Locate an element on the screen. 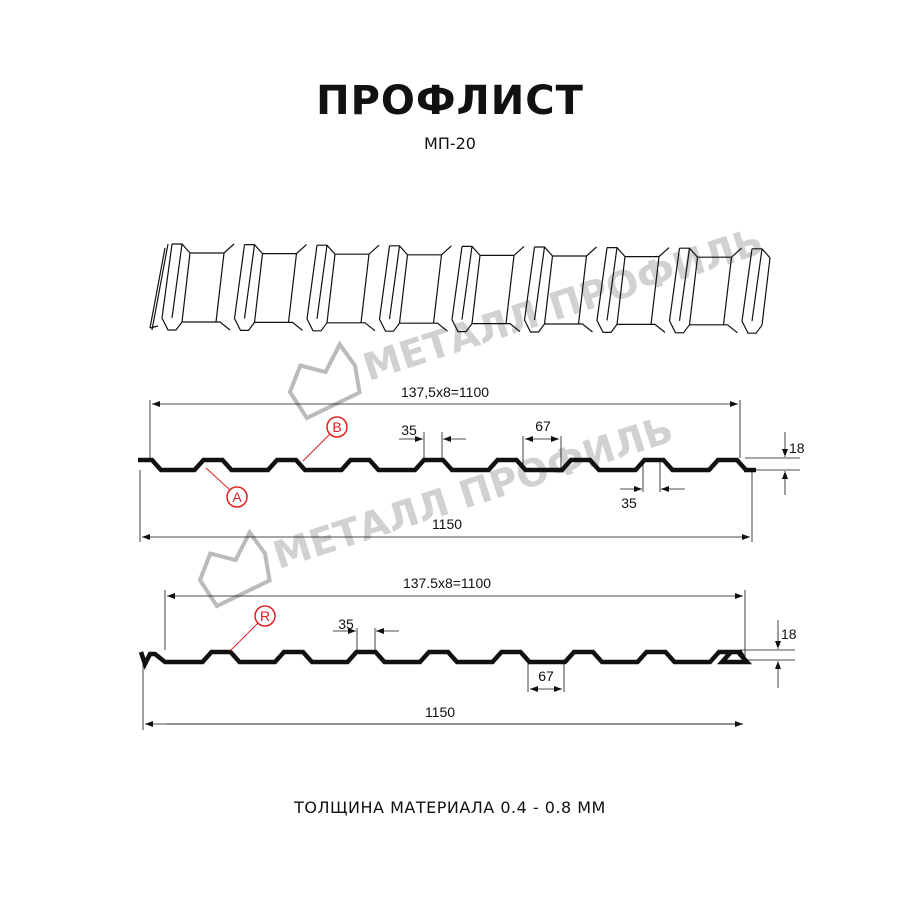 The width and height of the screenshot is (900, 900). marker-r-label: R is located at coordinates (265, 616).